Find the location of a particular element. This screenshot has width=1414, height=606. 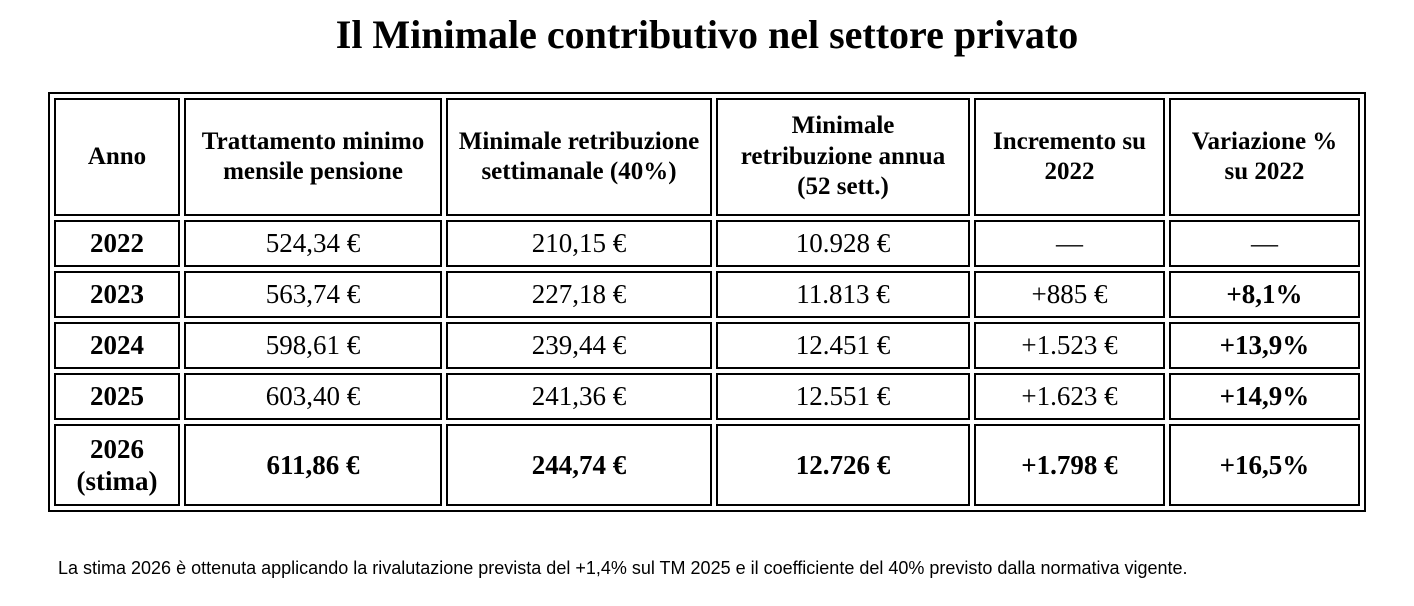

cell-annua: 12.551 € is located at coordinates (843, 396).